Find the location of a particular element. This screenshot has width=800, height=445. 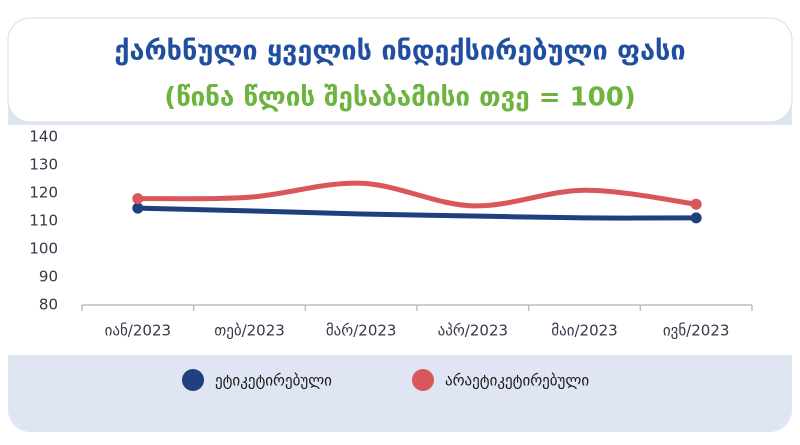

y-tick-label: 90 is located at coordinates (48, 277).